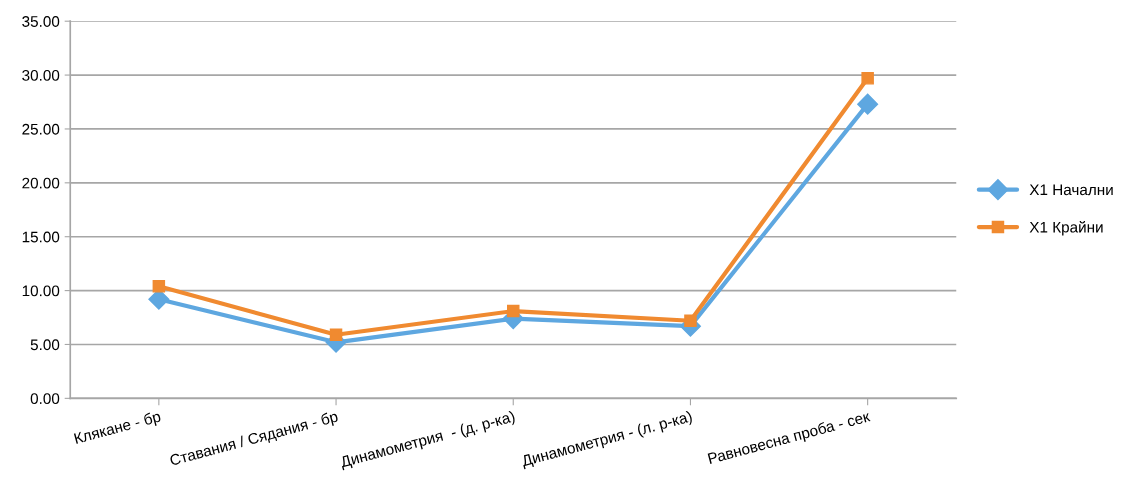 Image resolution: width=1133 pixels, height=493 pixels. I want to click on y-tick-label: 5.00, so click(45, 345).